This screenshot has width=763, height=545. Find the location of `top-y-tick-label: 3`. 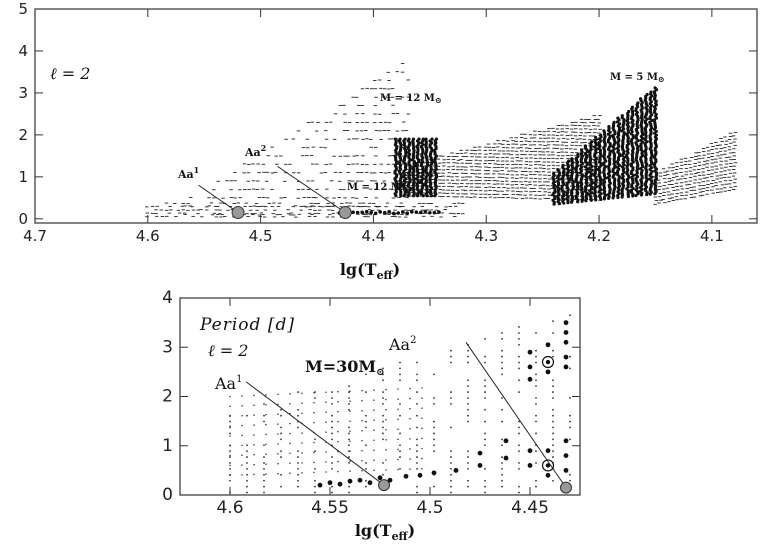

top-y-tick-label: 3 is located at coordinates (23, 93).